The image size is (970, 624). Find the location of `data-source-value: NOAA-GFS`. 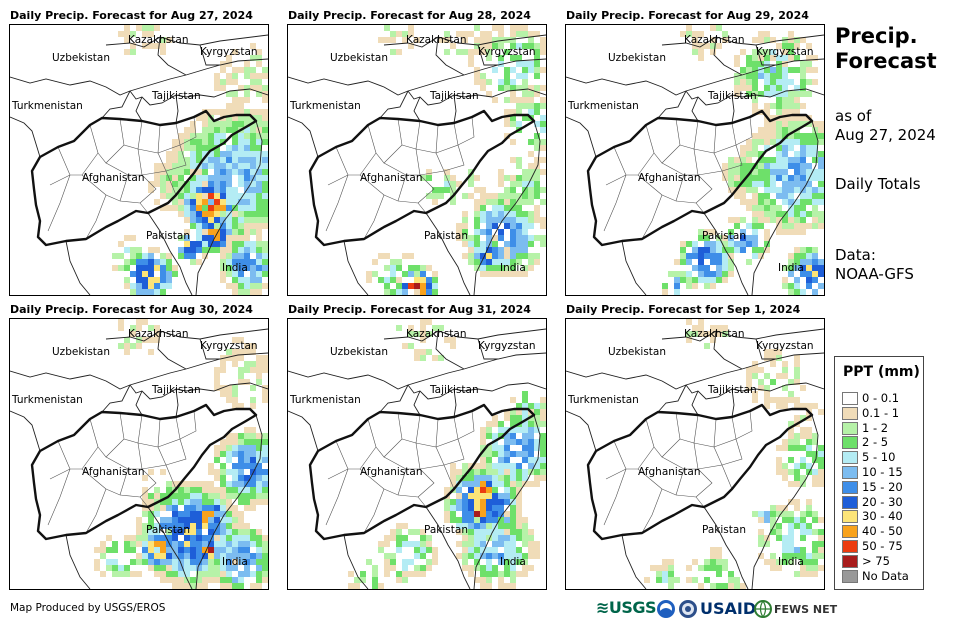

data-source-value: NOAA-GFS is located at coordinates (874, 274).